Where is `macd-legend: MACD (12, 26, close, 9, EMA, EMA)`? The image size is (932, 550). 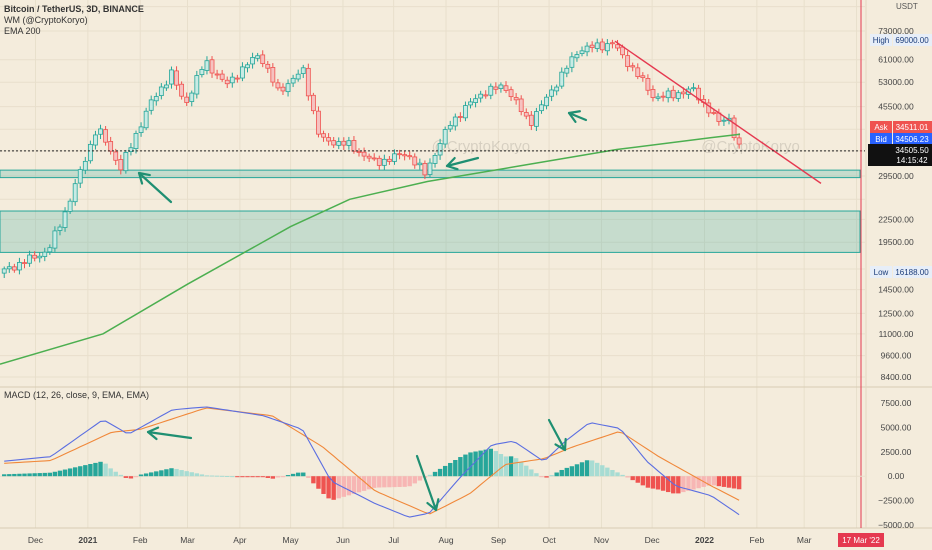 macd-legend: MACD (12, 26, close, 9, EMA, EMA) is located at coordinates (76, 395).